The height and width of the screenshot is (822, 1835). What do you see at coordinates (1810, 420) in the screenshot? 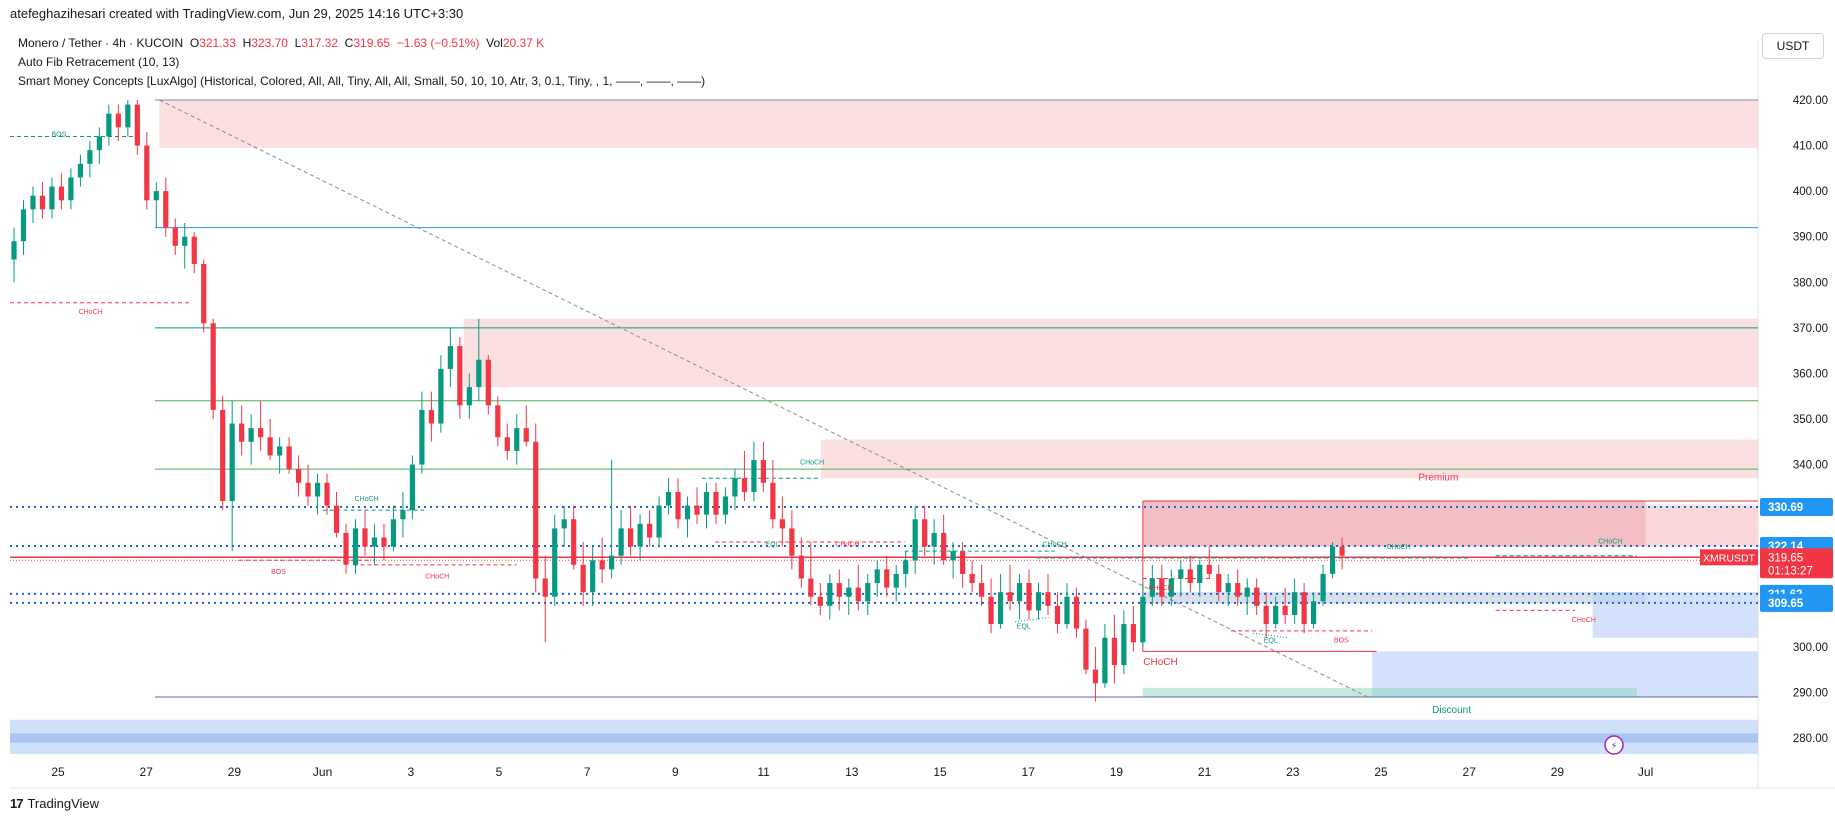
I see `y-tick-label: 350.00` at bounding box center [1810, 420].